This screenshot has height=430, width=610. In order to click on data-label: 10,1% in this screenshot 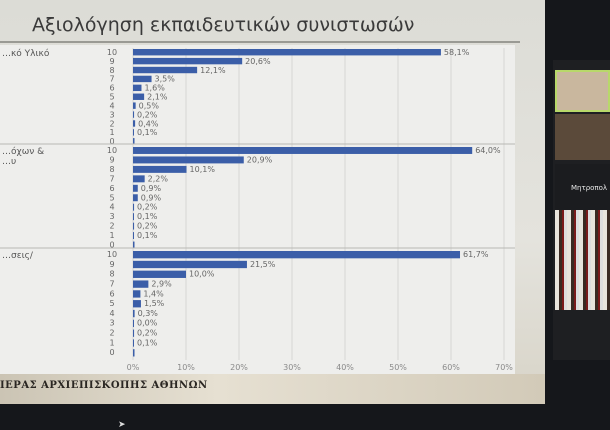, I will do `click(203, 169)`.